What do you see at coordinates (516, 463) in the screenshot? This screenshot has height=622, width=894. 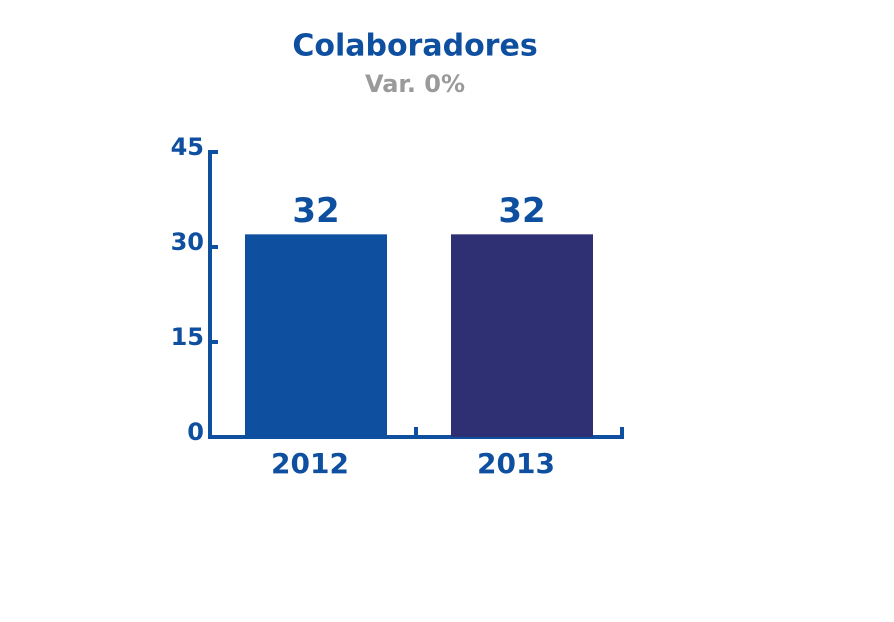 I see `x-tick-label: 2013` at bounding box center [516, 463].